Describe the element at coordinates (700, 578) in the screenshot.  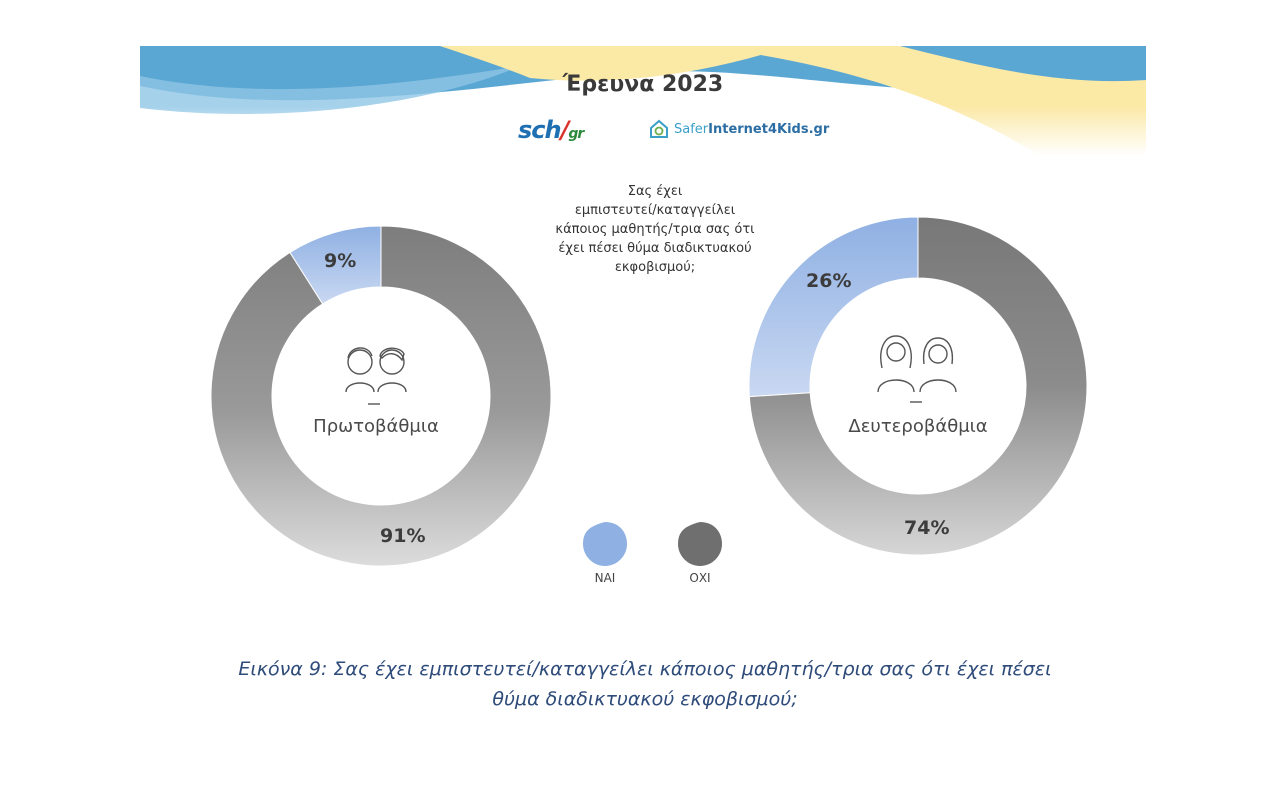
I see `legend-oxi-label: ΟΧΙ` at that location.